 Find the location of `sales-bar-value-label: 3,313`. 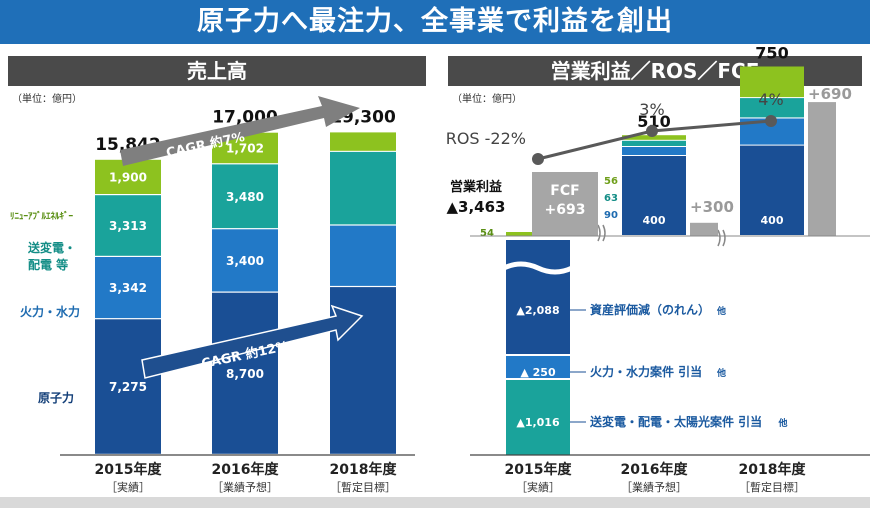

sales-bar-value-label: 3,313 is located at coordinates (128, 226).